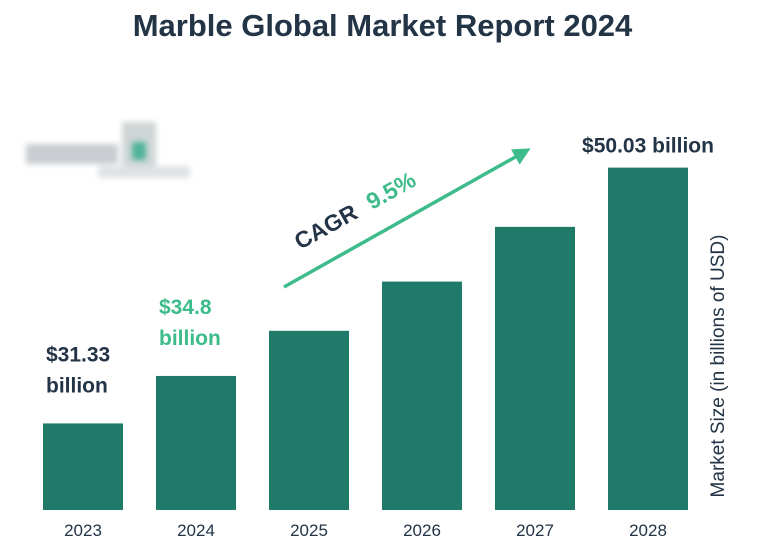  I want to click on cagr-value: 9.5%, so click(391, 190).